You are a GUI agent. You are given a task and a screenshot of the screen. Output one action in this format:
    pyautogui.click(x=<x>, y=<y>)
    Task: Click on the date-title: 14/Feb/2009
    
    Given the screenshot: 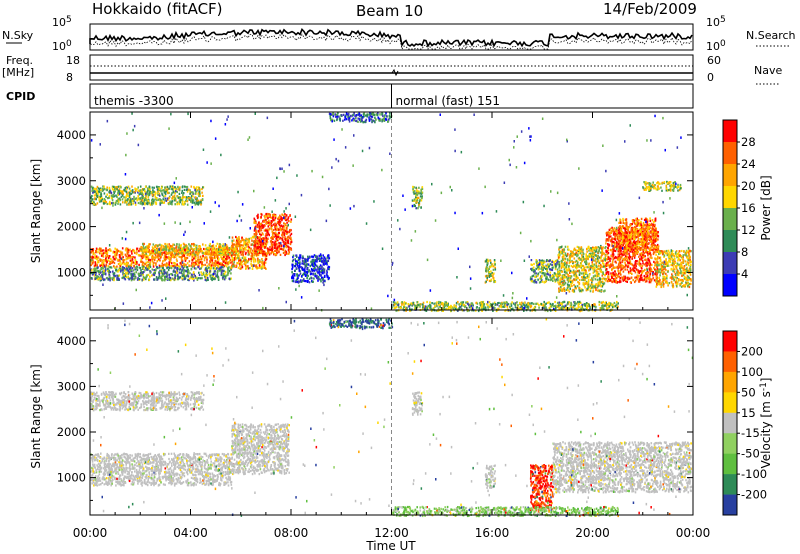 What is the action you would take?
    pyautogui.click(x=650, y=9)
    